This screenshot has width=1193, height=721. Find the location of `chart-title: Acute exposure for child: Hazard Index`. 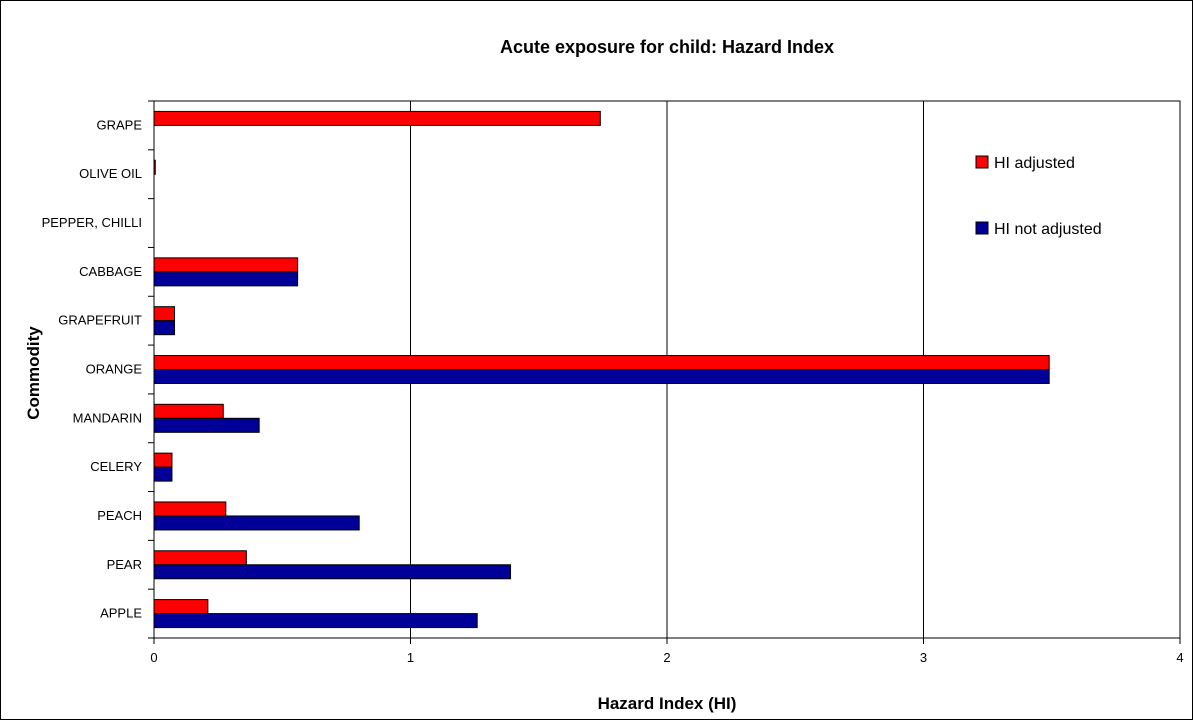

chart-title: Acute exposure for child: Hazard Index is located at coordinates (667, 47).